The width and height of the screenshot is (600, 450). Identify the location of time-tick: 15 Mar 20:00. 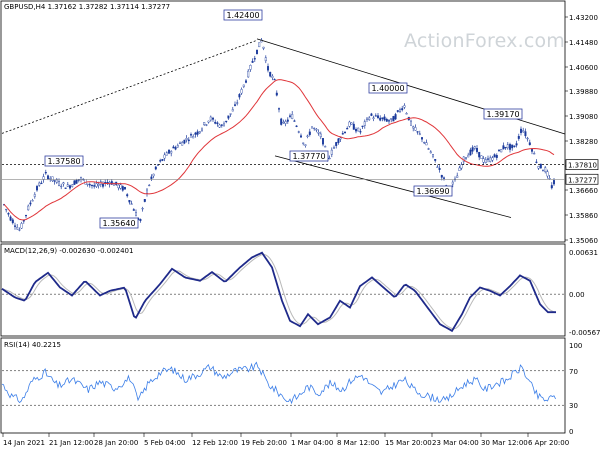
(408, 440).